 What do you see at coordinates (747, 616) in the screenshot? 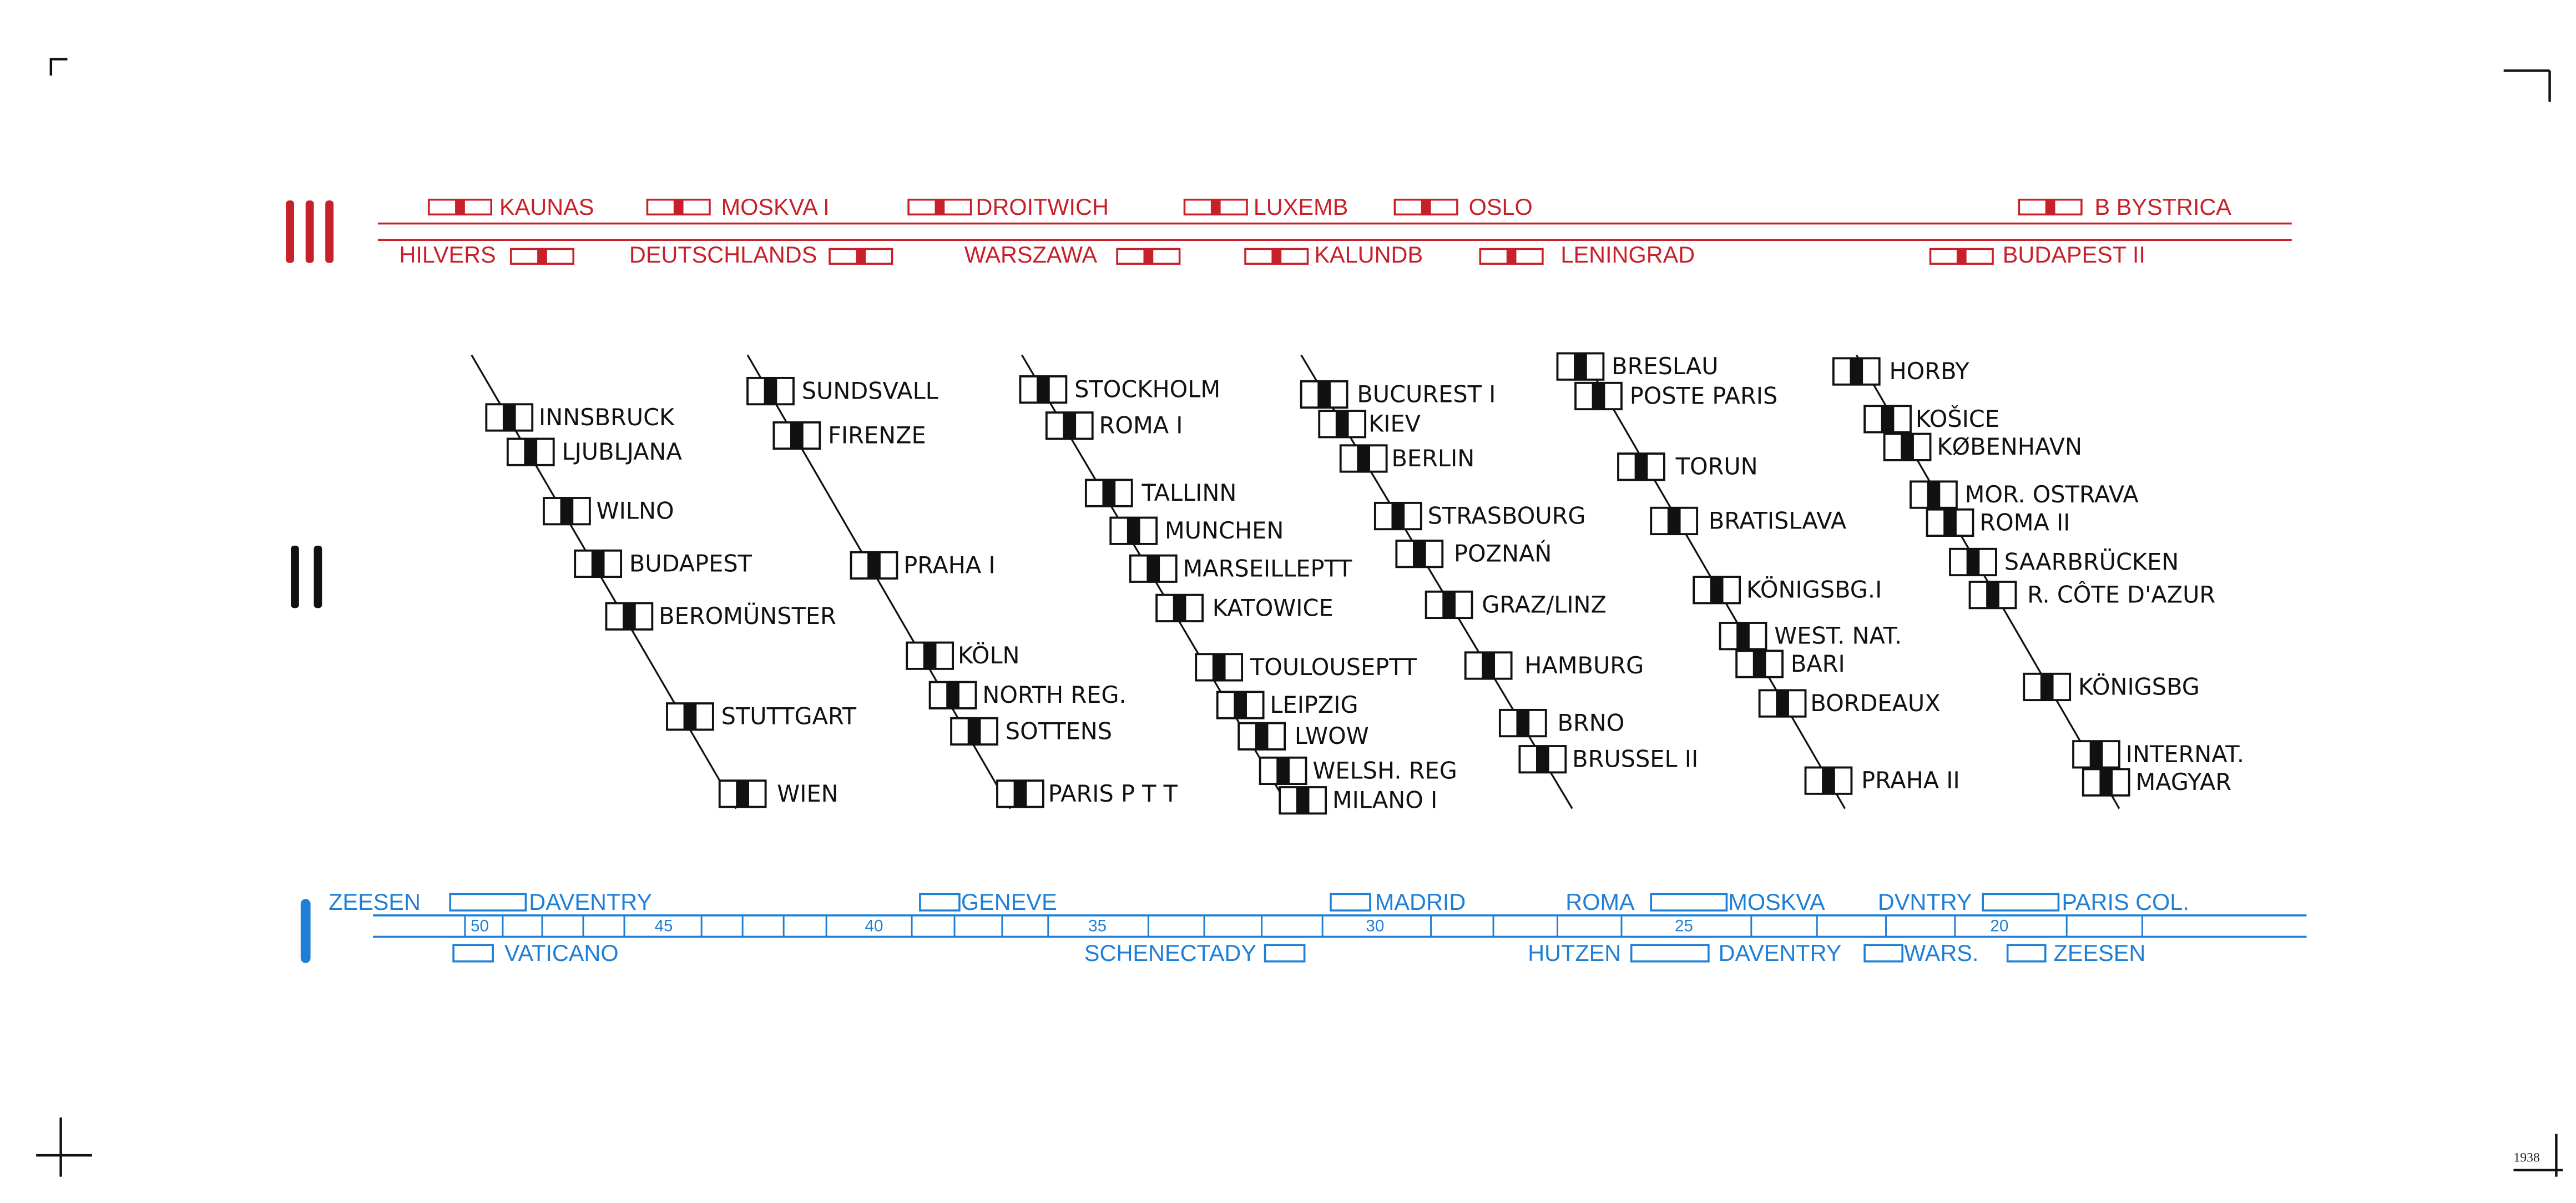
I see `station-label: BEROMÜNSTER` at bounding box center [747, 616].